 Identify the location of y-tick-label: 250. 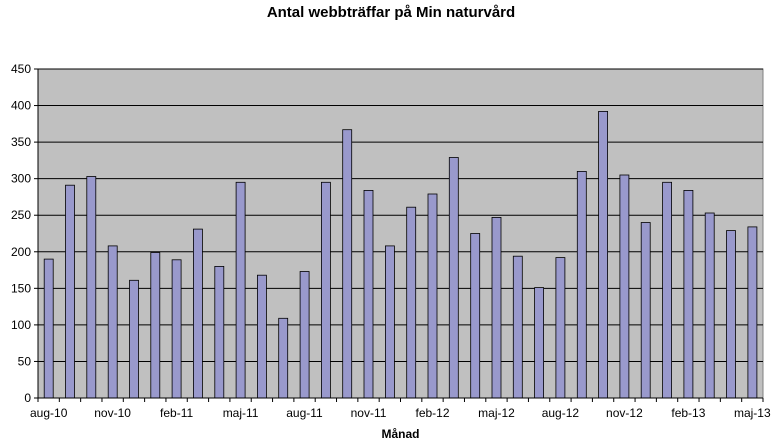
(21, 215).